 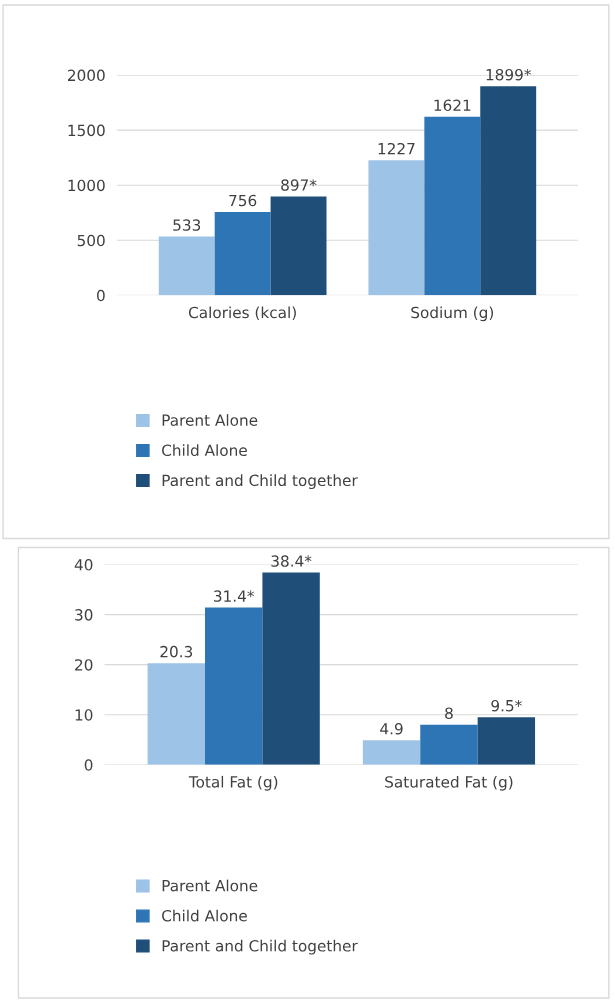 I want to click on y-tick-label: 2000, so click(x=86, y=75).